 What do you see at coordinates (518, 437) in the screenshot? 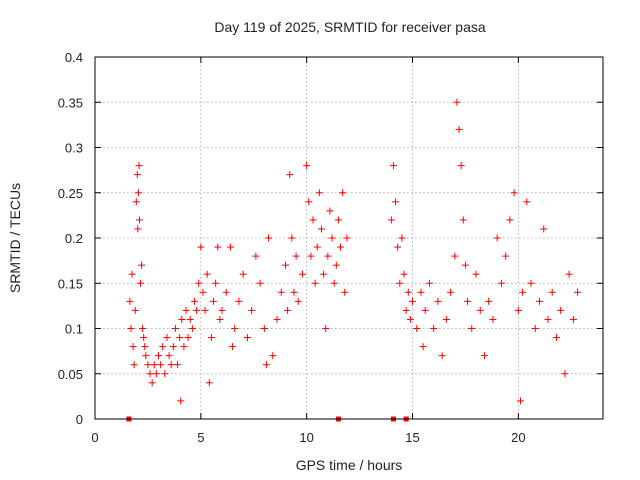
I see `x-tick-label: 20` at bounding box center [518, 437].